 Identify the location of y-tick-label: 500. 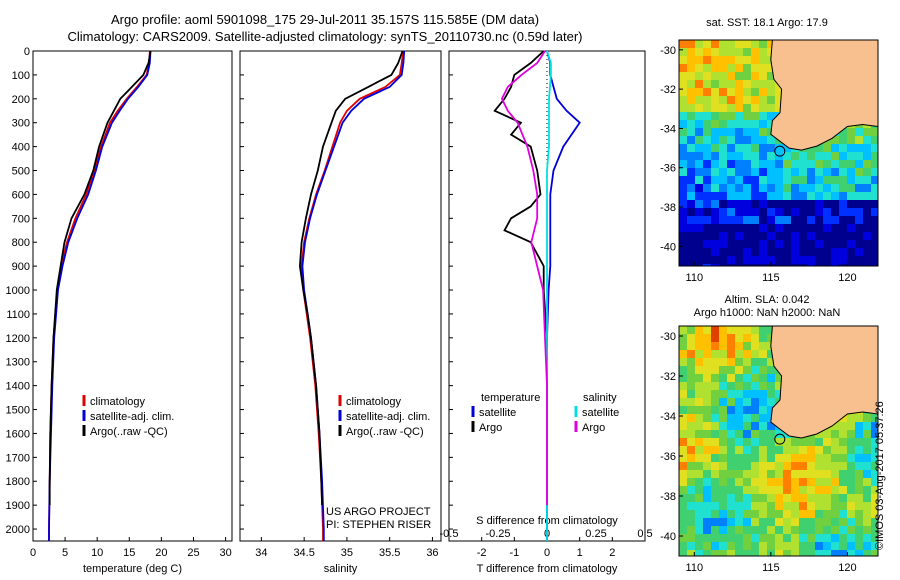
(21, 172).